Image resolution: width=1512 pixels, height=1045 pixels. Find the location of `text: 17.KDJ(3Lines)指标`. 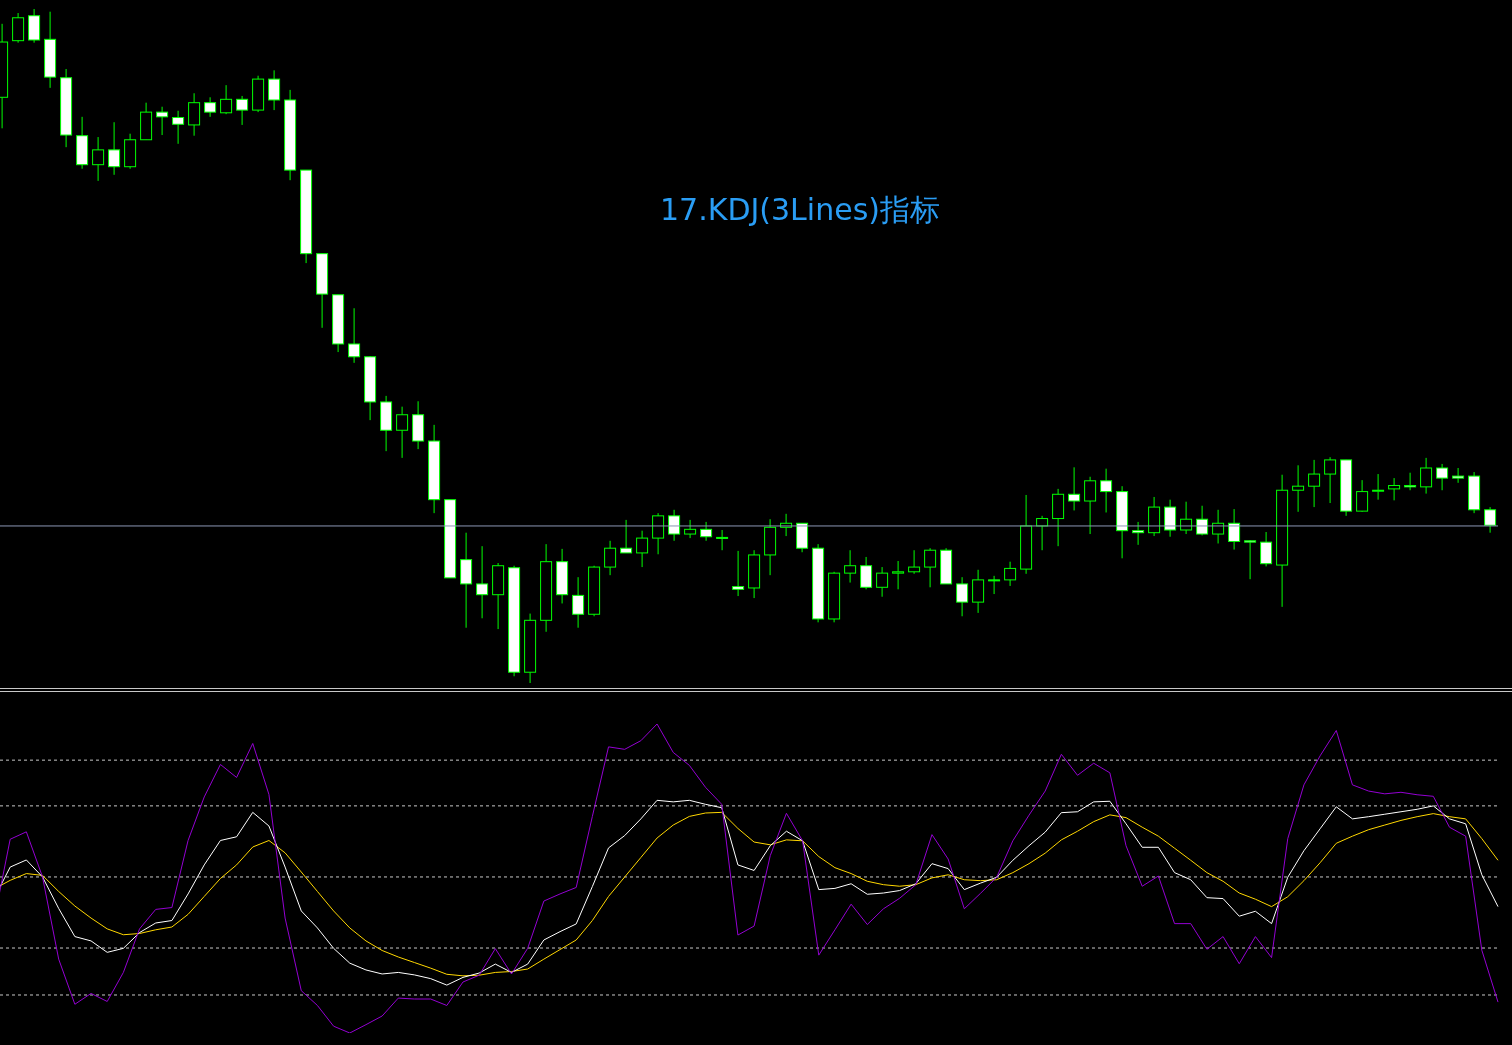

text: 17.KDJ(3Lines)指标 is located at coordinates (800, 210).